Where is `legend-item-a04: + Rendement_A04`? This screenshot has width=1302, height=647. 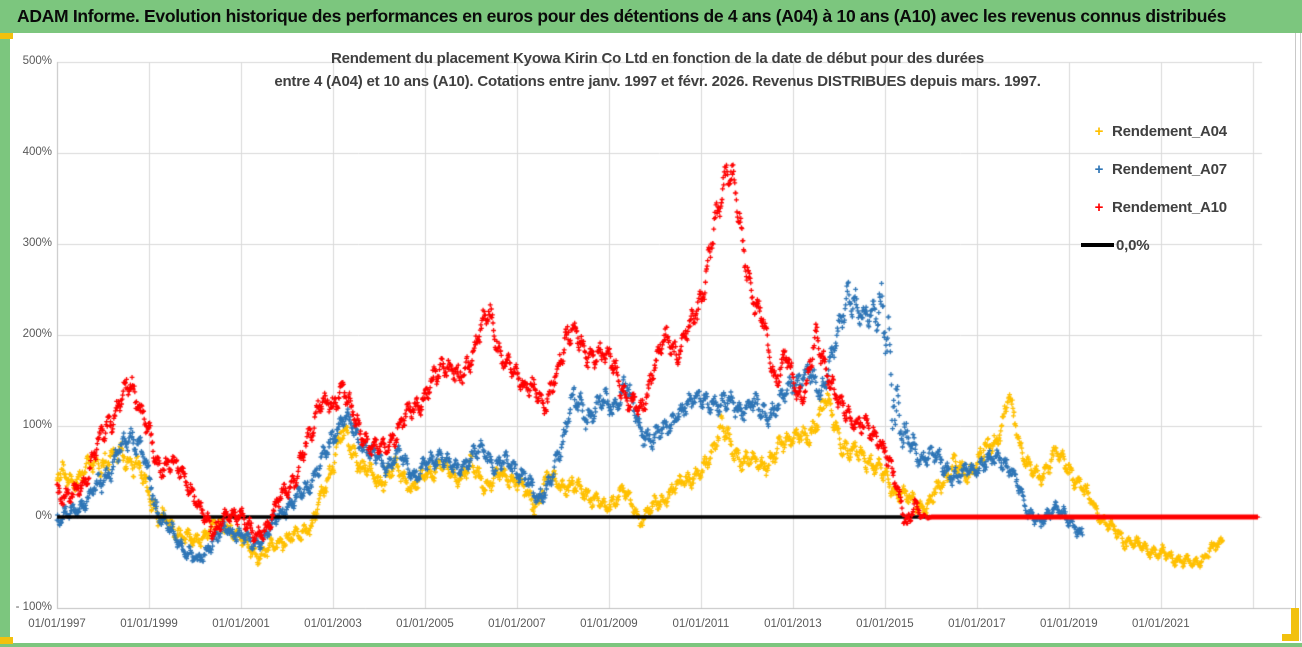
legend-item-a04: + Rendement_A04 is located at coordinates (1157, 131).